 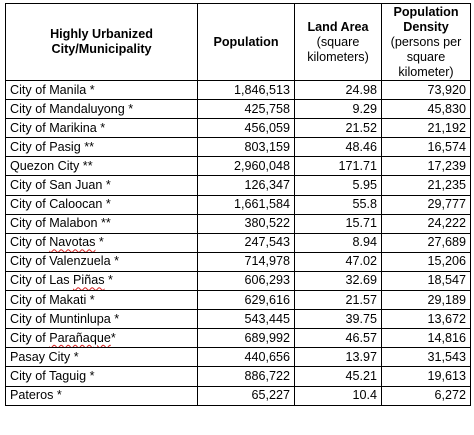 What do you see at coordinates (101, 242) in the screenshot?
I see `cell-city: City of Navotas *` at bounding box center [101, 242].